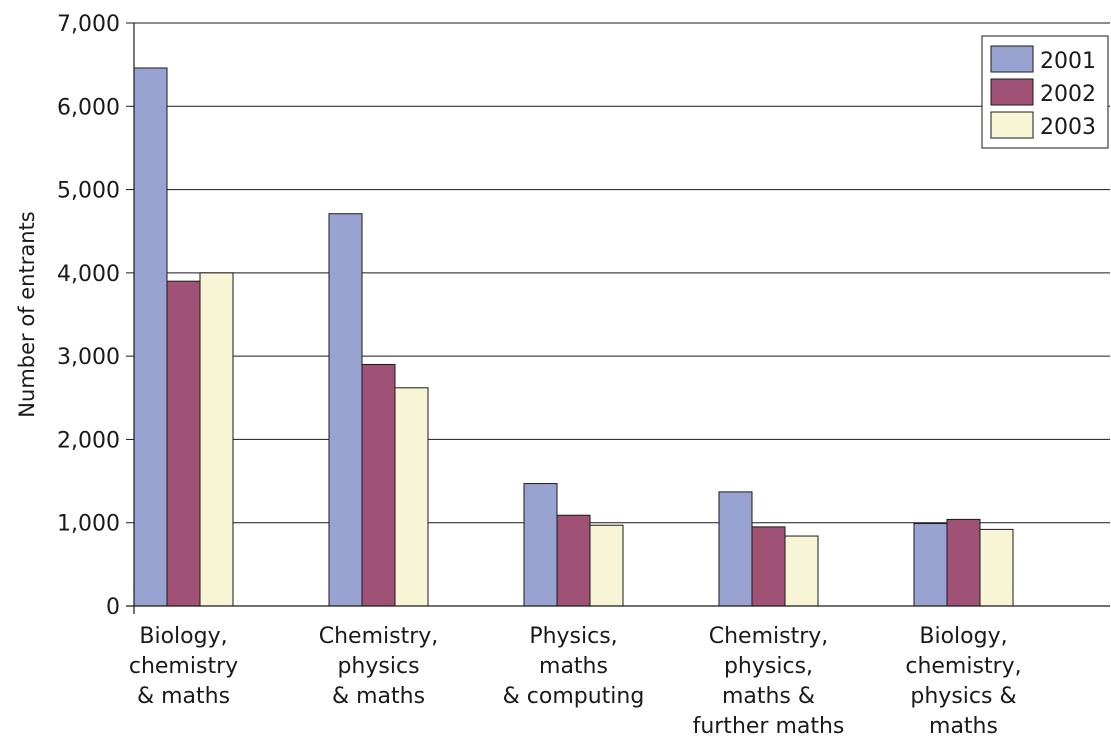 The width and height of the screenshot is (1111, 752). Describe the element at coordinates (27, 314) in the screenshot. I see `y-axis-title: Number of entrants` at that location.